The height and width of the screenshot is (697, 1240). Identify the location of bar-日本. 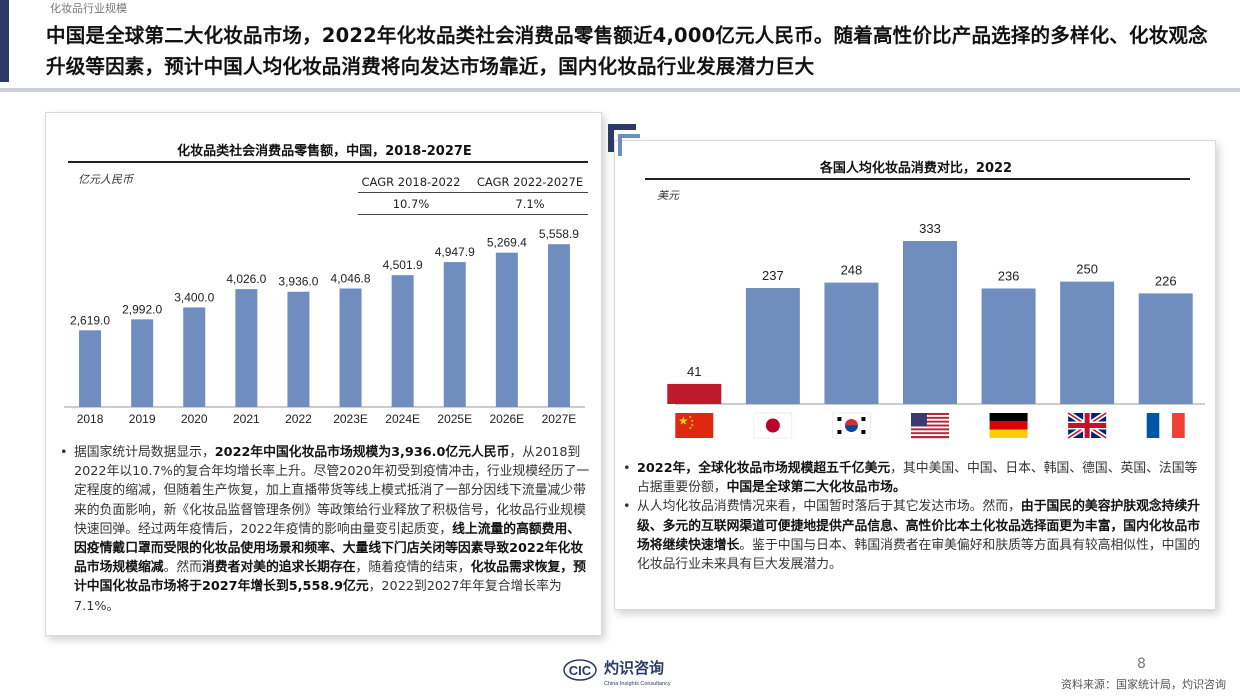
(772, 345).